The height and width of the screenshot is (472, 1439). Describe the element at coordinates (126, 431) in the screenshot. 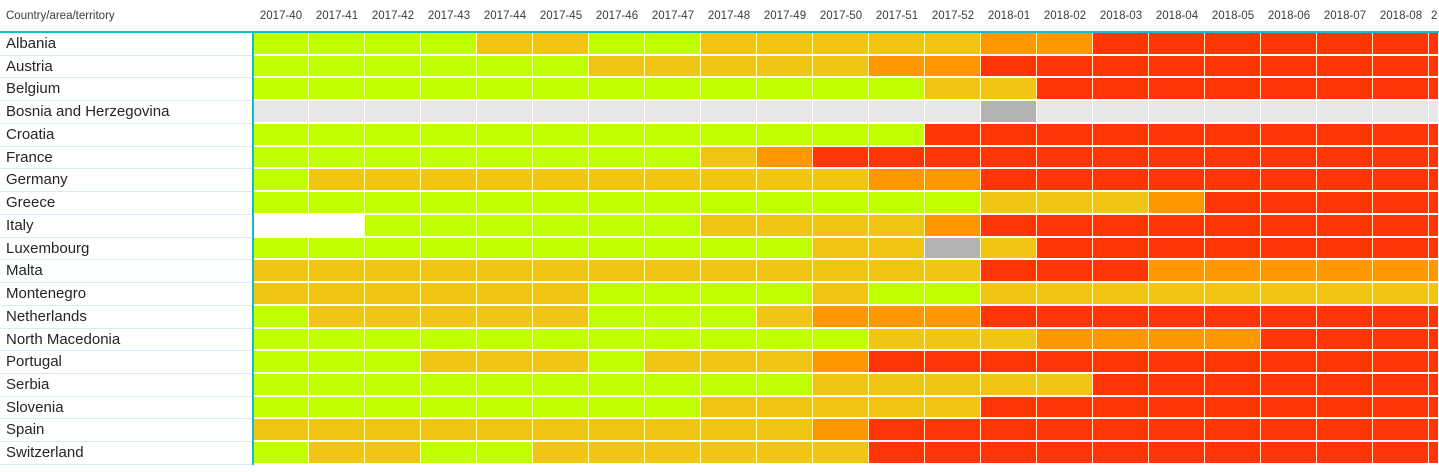

I see `row-label: Spain` at that location.